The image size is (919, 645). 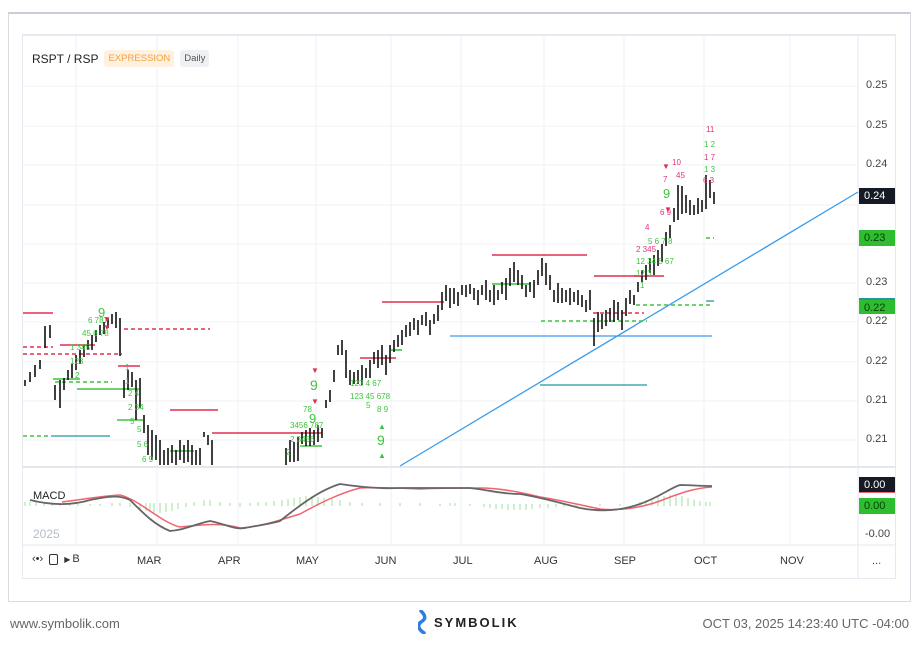 I want to click on macd-line, so click(x=371, y=507).